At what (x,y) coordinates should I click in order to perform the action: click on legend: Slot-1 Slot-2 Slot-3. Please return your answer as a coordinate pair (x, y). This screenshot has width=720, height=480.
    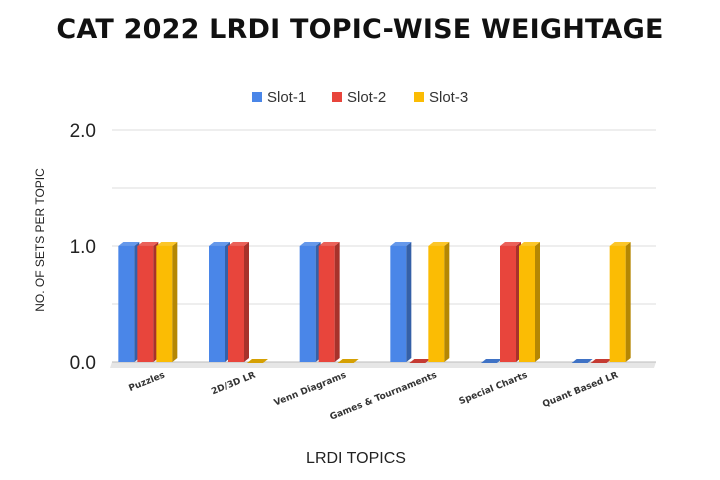
    Looking at the image, I should click on (360, 97).